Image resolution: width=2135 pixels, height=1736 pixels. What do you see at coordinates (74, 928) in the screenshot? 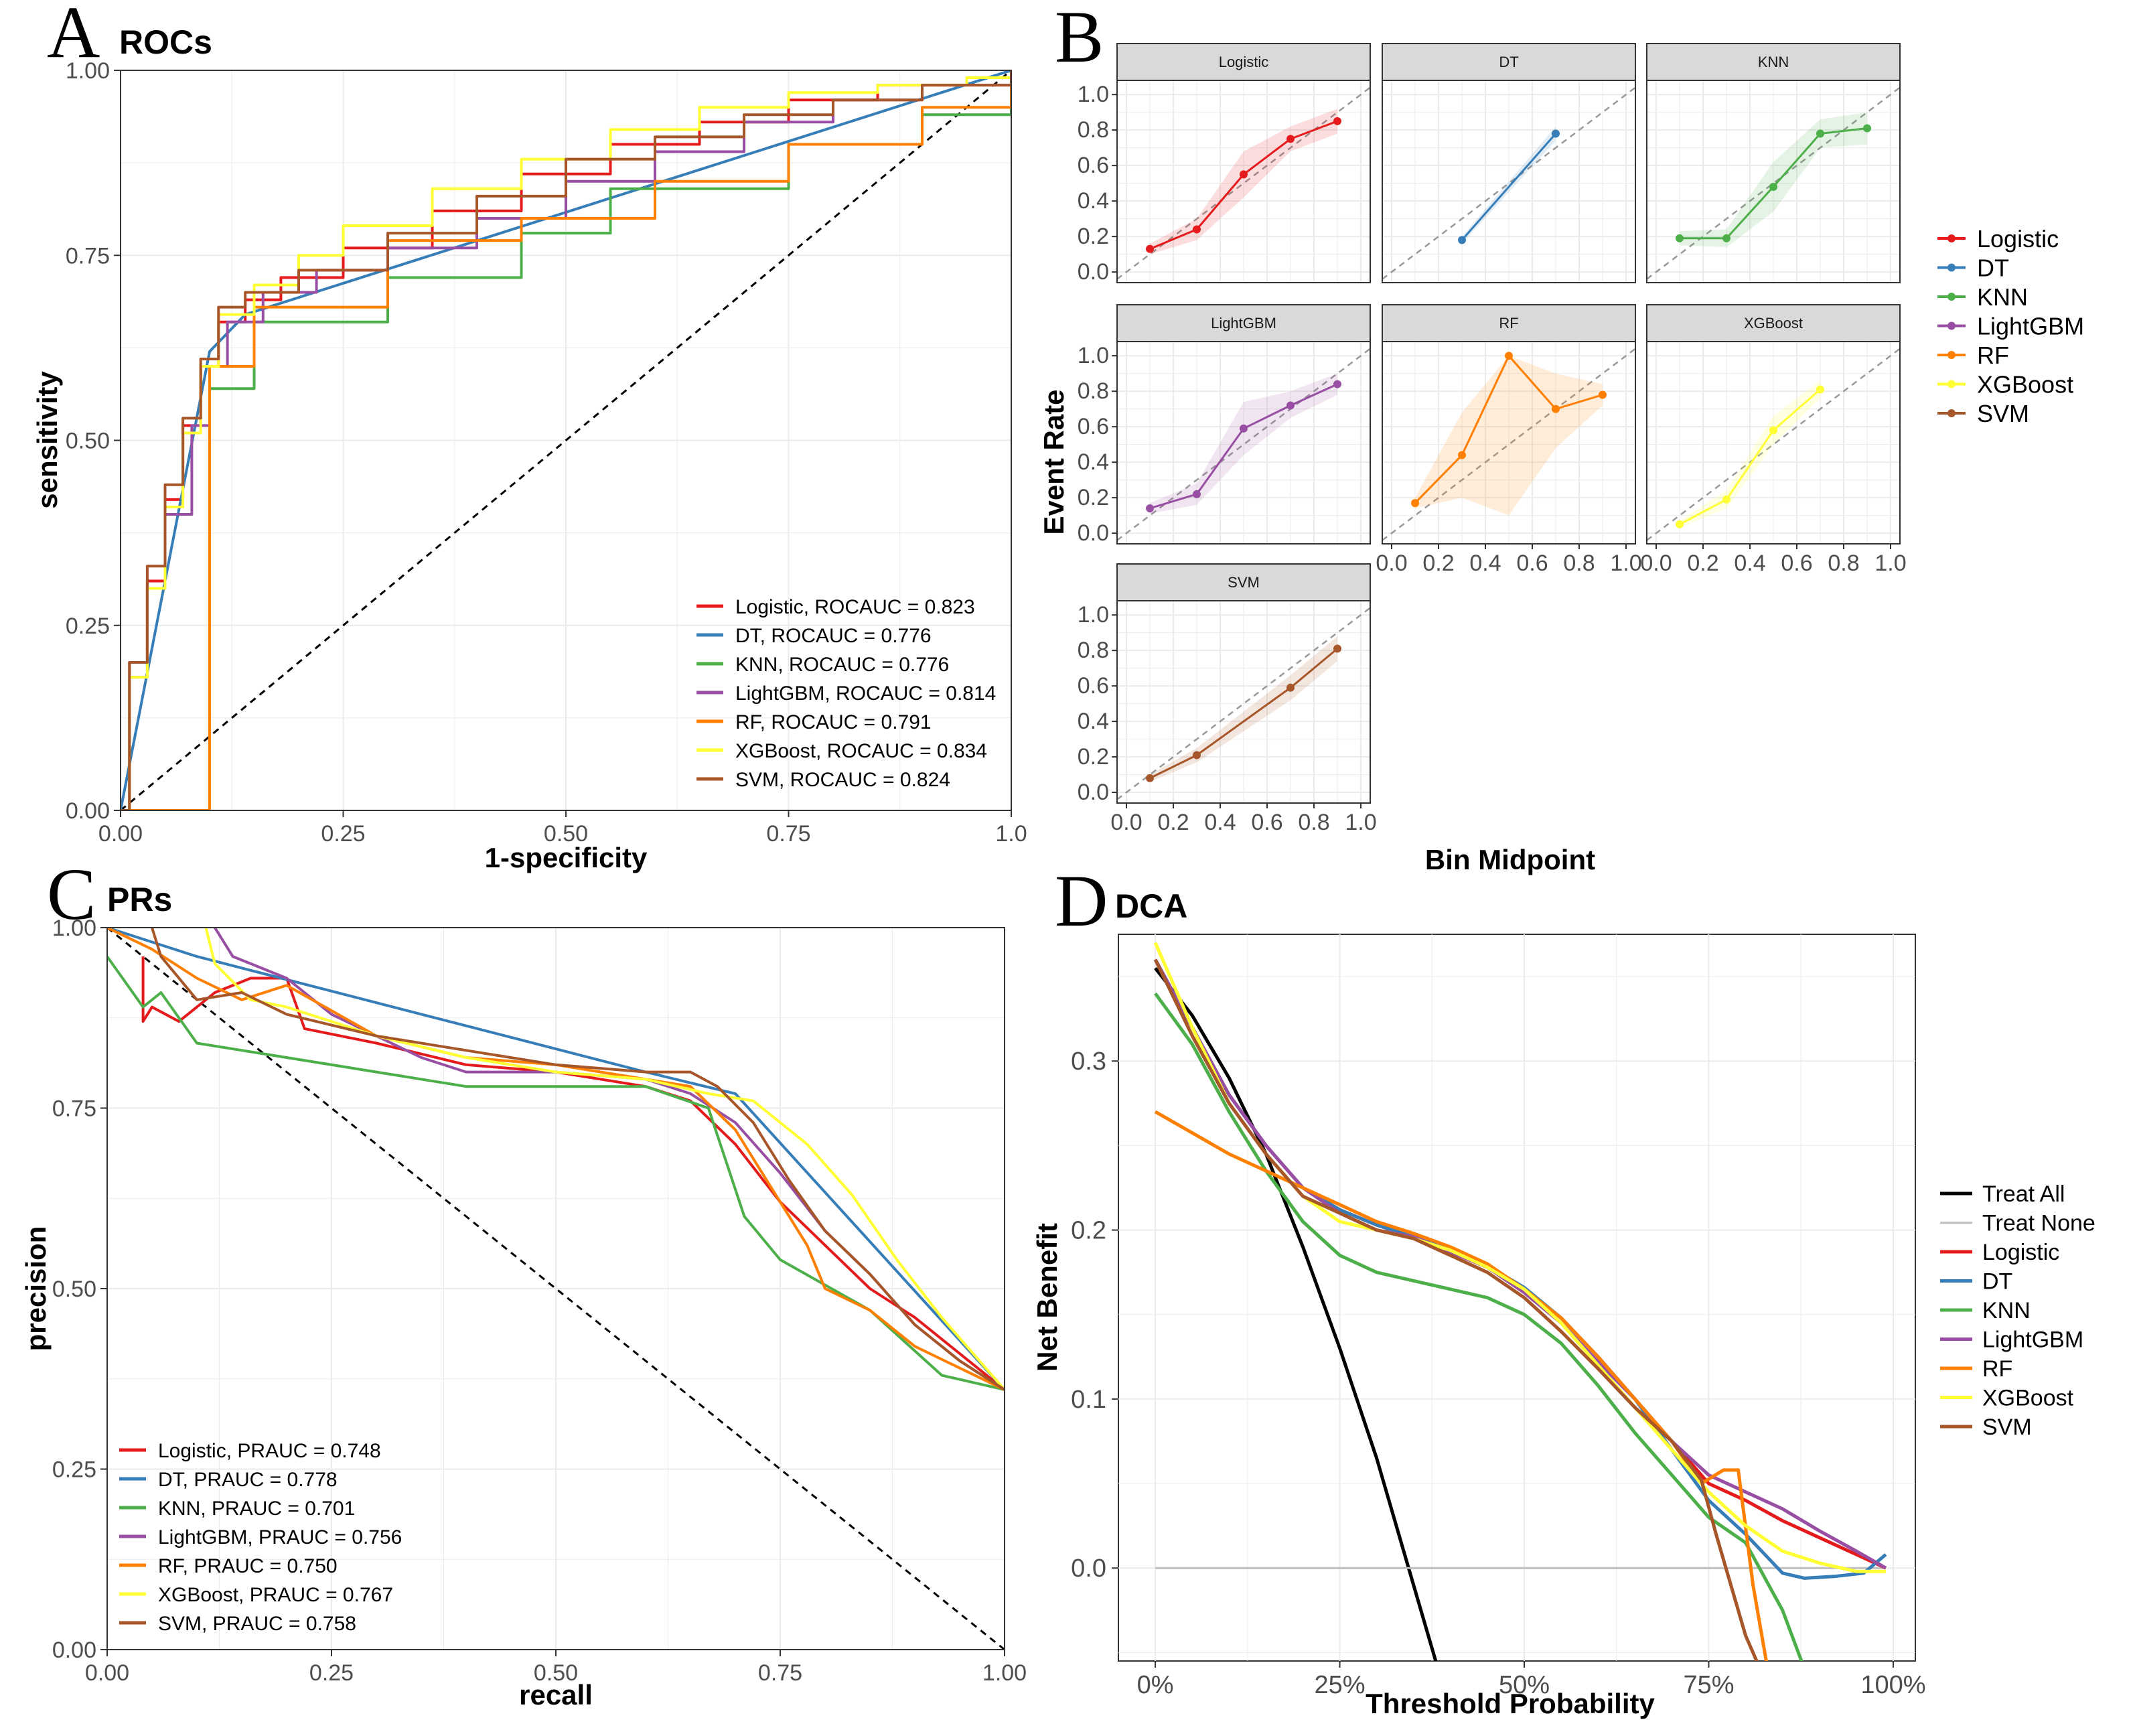
I see `panel-c-y-tick-label: 1.00` at bounding box center [74, 928].